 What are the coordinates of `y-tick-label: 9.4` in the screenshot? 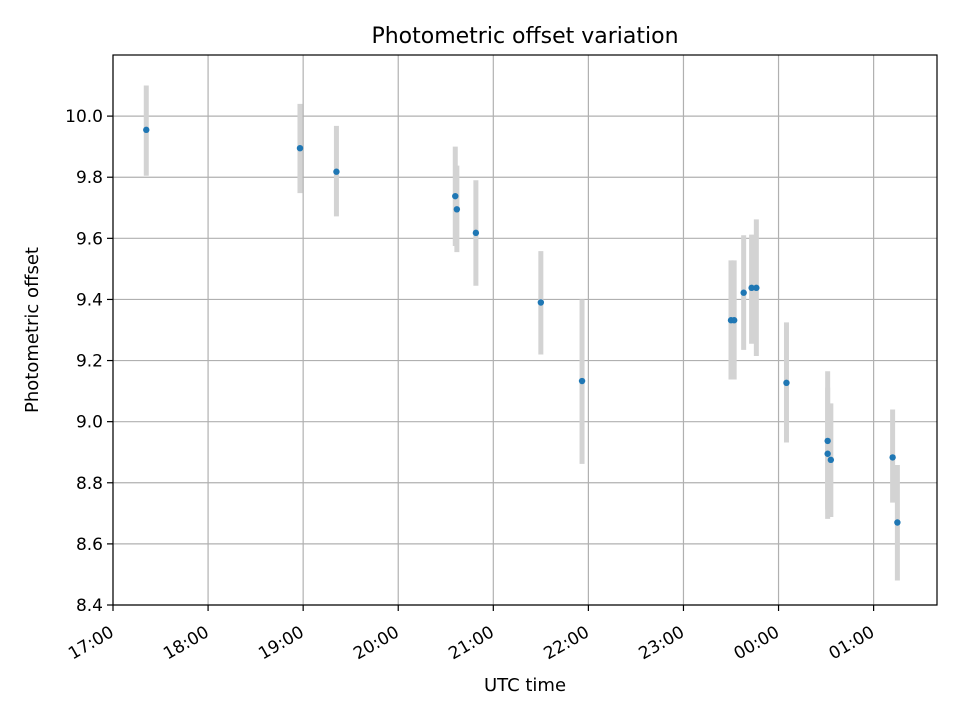 It's located at (89, 300).